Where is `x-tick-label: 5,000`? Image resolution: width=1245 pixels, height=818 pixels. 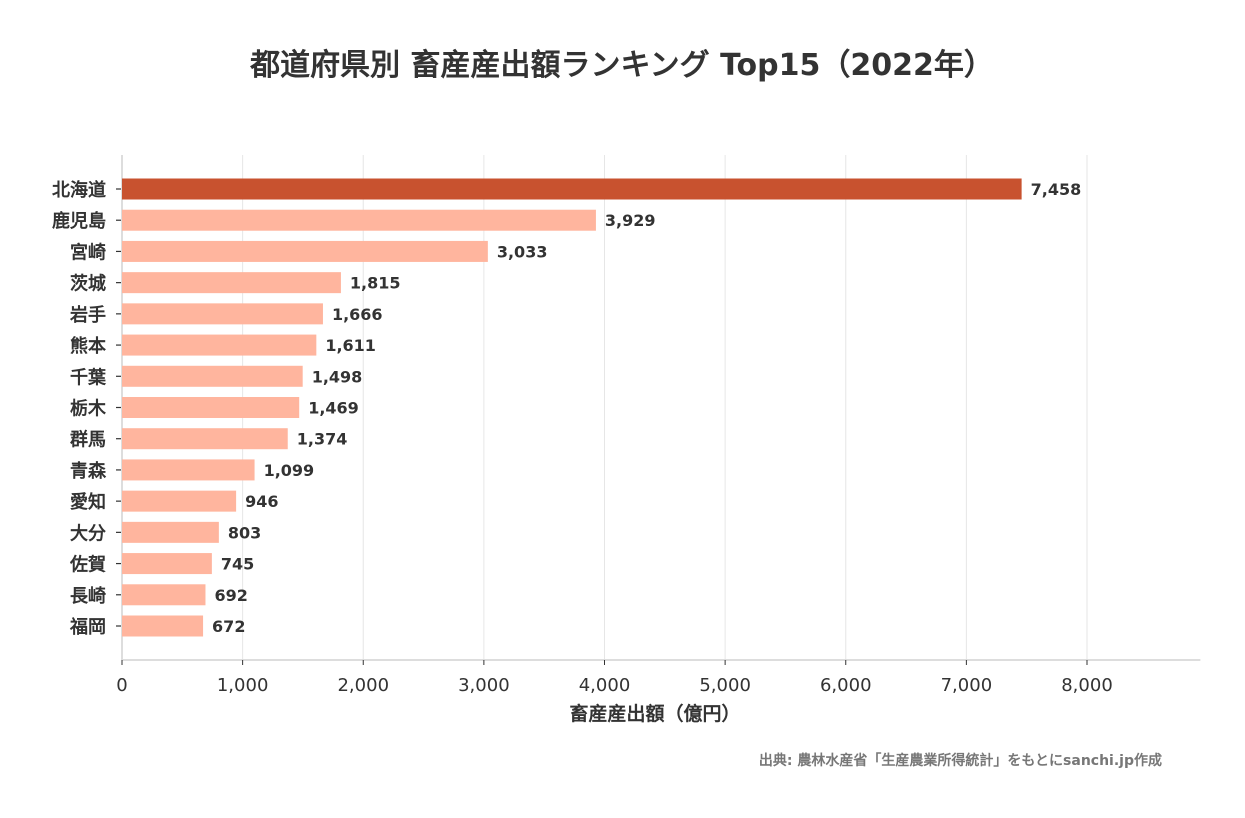
x-tick-label: 5,000 is located at coordinates (725, 685).